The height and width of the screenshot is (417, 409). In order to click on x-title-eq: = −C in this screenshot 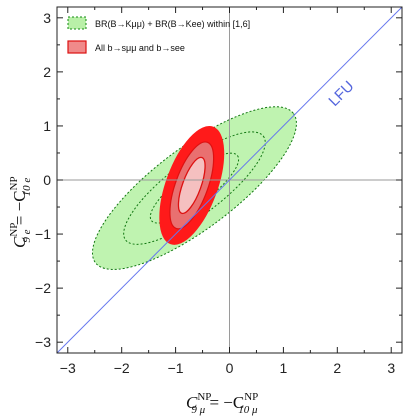, I will do `click(224, 402)`.